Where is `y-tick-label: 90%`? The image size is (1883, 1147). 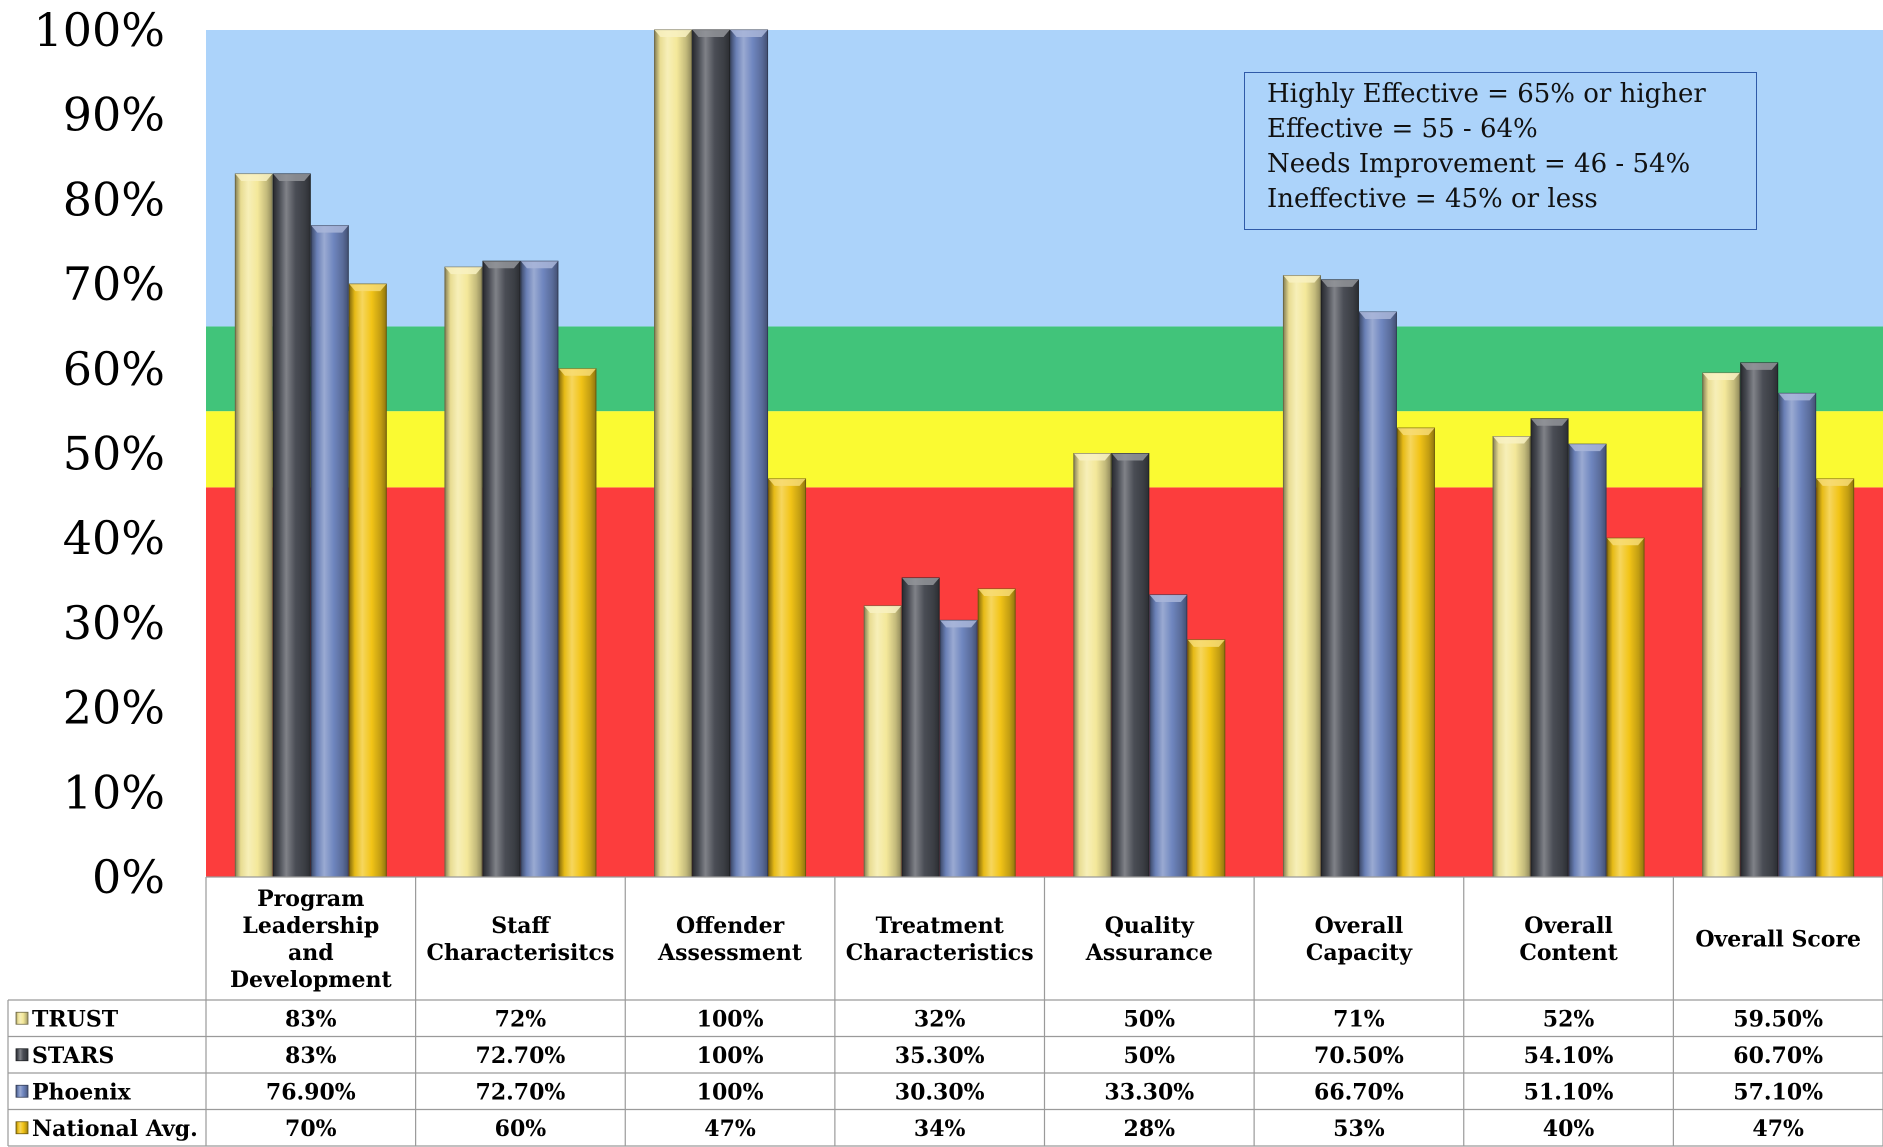 y-tick-label: 90% is located at coordinates (114, 115).